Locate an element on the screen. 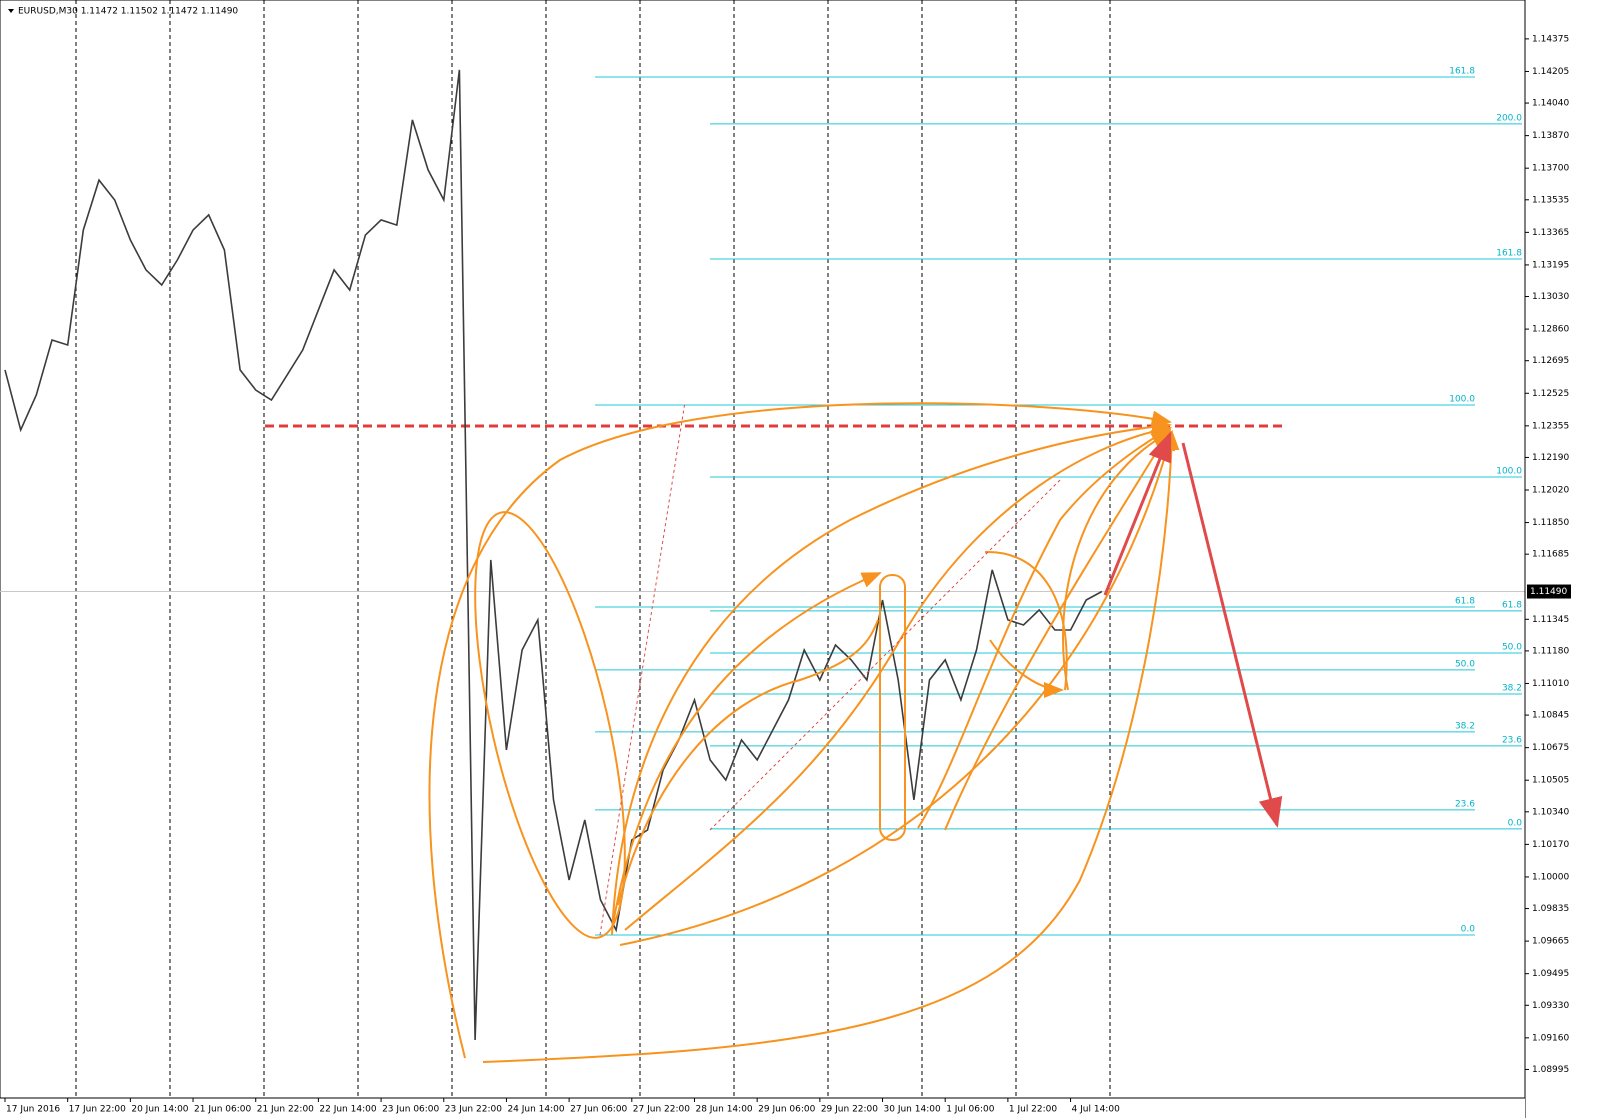 This screenshot has height=1118, width=1600. menu-triangle is located at coordinates (11, 11).